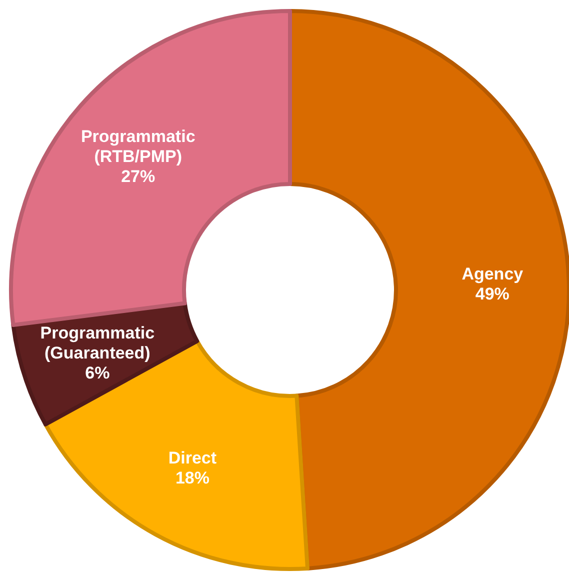 The width and height of the screenshot is (569, 573). Describe the element at coordinates (492, 294) in the screenshot. I see `data-label: 49%` at that location.